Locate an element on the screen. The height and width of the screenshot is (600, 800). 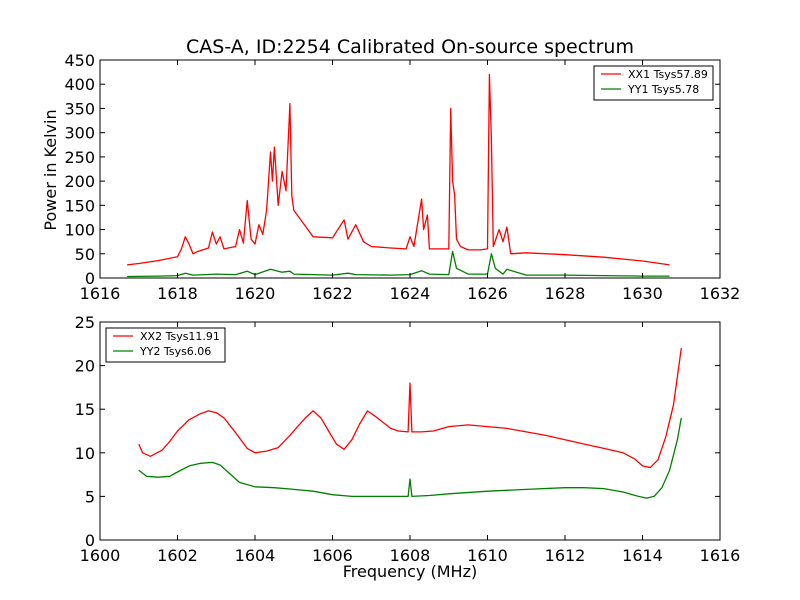
legend-label-yy1: YY1 Tsys5.78 is located at coordinates (663, 89).